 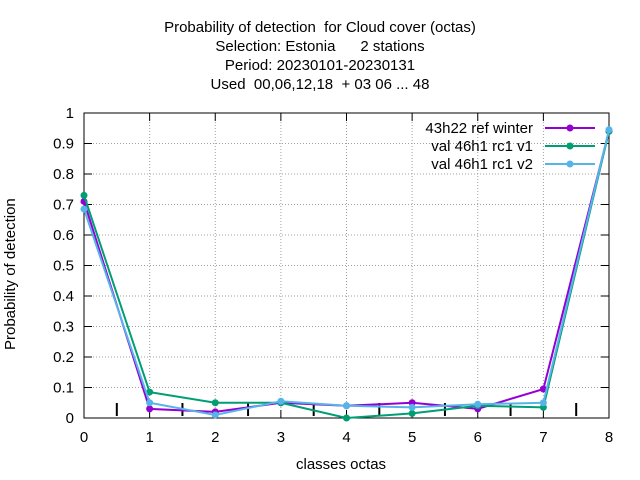 I want to click on x-tick-label: 4, so click(x=346, y=437).